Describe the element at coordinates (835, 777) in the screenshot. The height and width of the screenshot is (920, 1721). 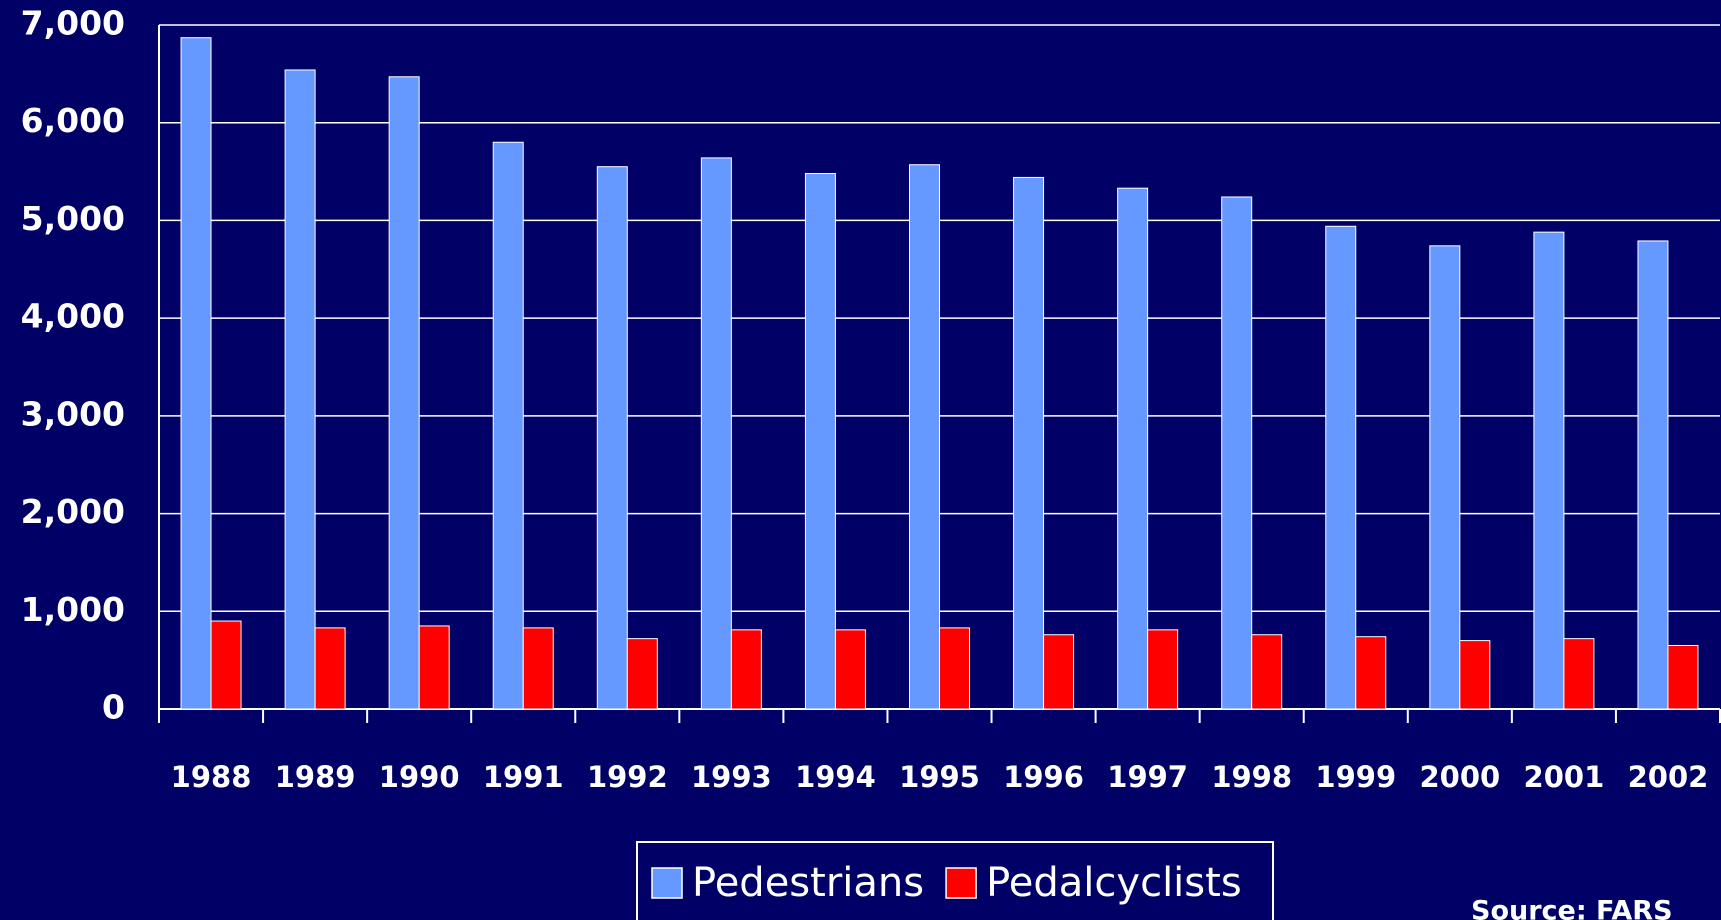
I see `x-tick-label: 1994` at that location.